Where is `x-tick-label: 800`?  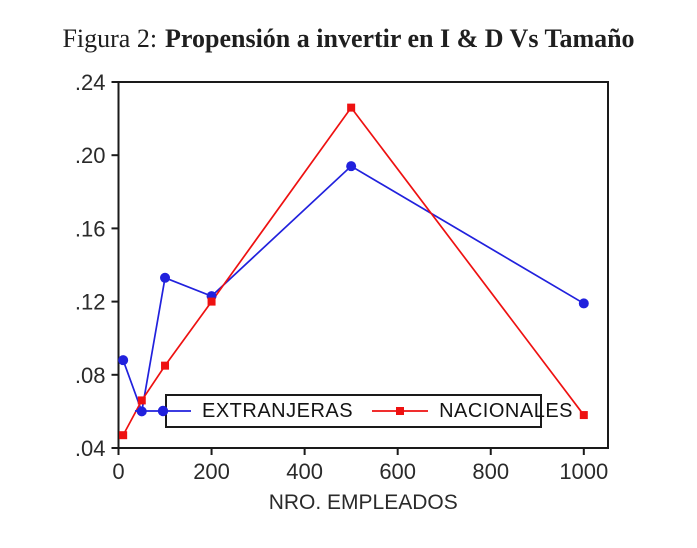
x-tick-label: 800 is located at coordinates (490, 471).